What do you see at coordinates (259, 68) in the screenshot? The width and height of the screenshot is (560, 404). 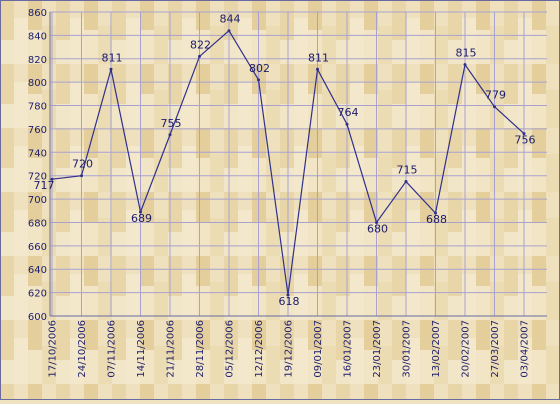 I see `data-label: 802` at bounding box center [259, 68].